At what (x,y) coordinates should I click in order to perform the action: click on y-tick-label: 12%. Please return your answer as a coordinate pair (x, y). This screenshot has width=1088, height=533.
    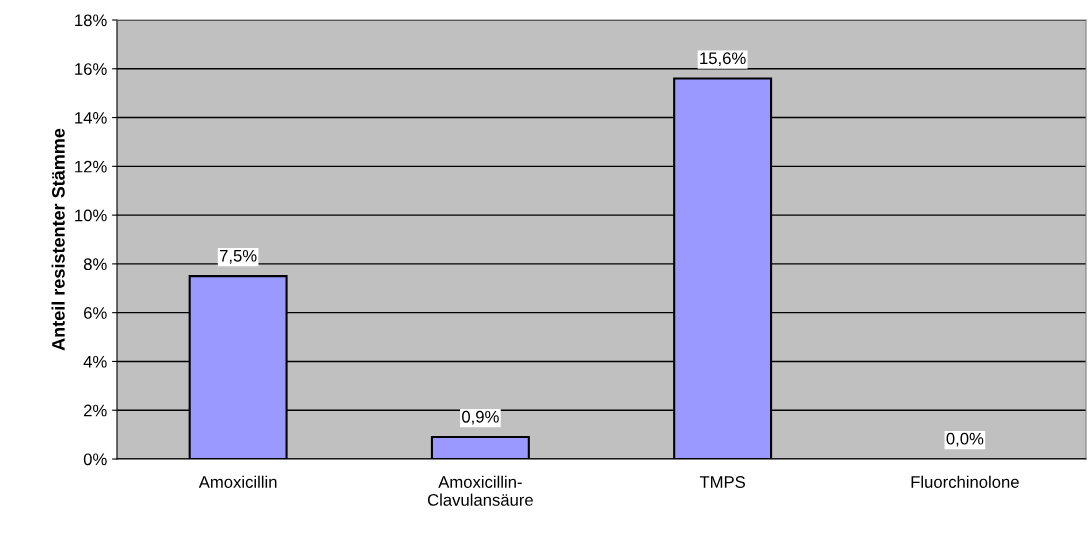
    Looking at the image, I should click on (91, 166).